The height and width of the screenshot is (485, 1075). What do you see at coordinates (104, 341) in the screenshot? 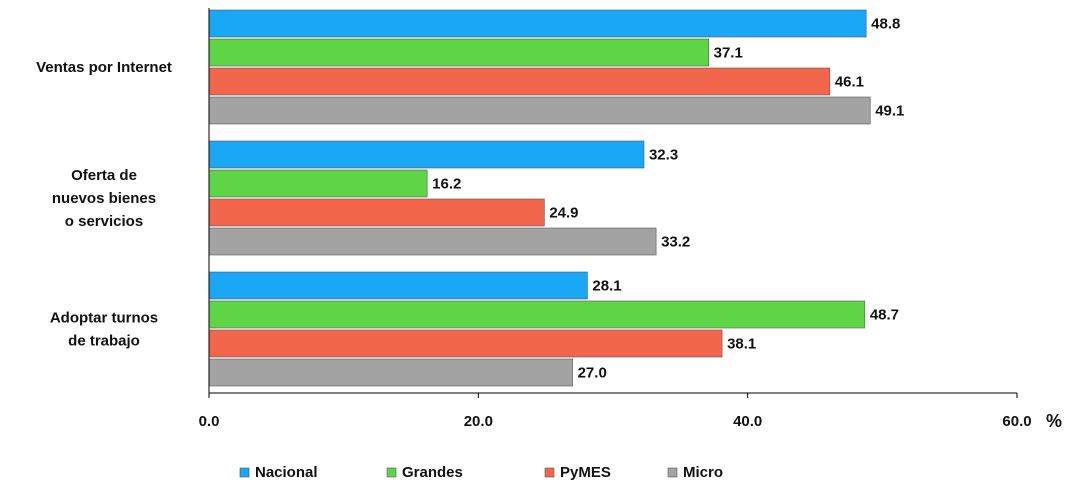
I see `category-label: de trabajo` at bounding box center [104, 341].